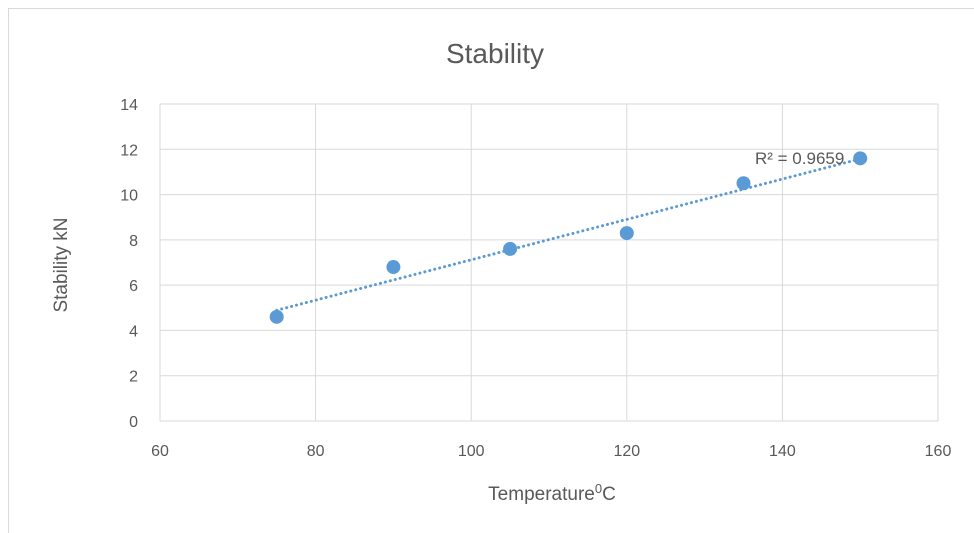 Image resolution: width=974 pixels, height=533 pixels. What do you see at coordinates (133, 241) in the screenshot?
I see `y-tick-label: 8` at bounding box center [133, 241].